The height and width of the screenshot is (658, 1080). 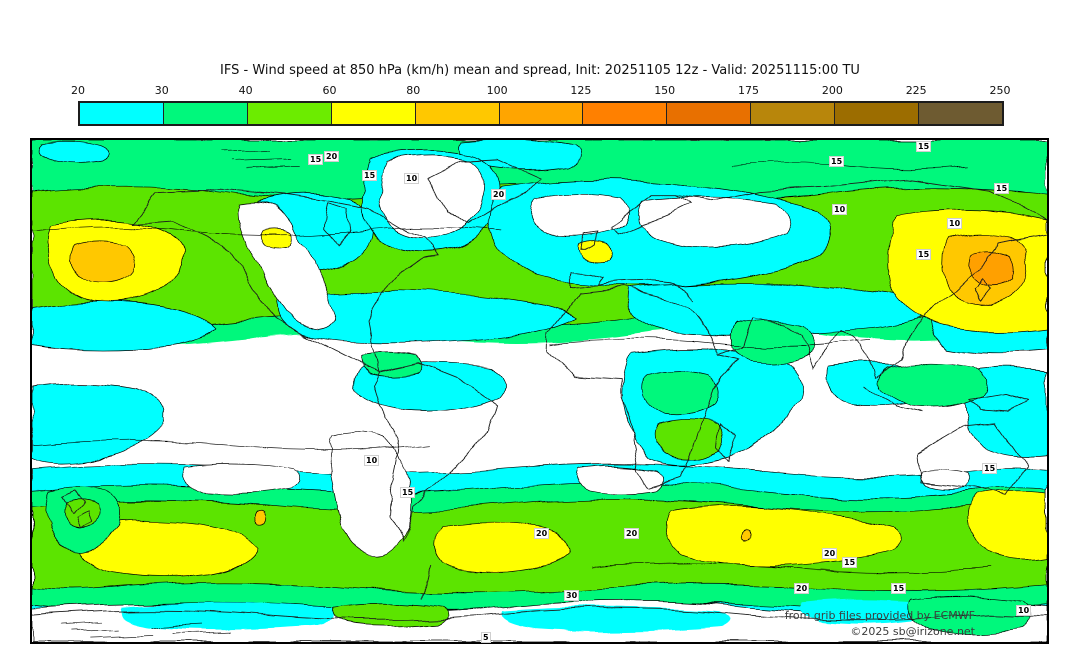 What do you see at coordinates (748, 90) in the screenshot?
I see `colorbar-tick-175: 175` at bounding box center [748, 90].